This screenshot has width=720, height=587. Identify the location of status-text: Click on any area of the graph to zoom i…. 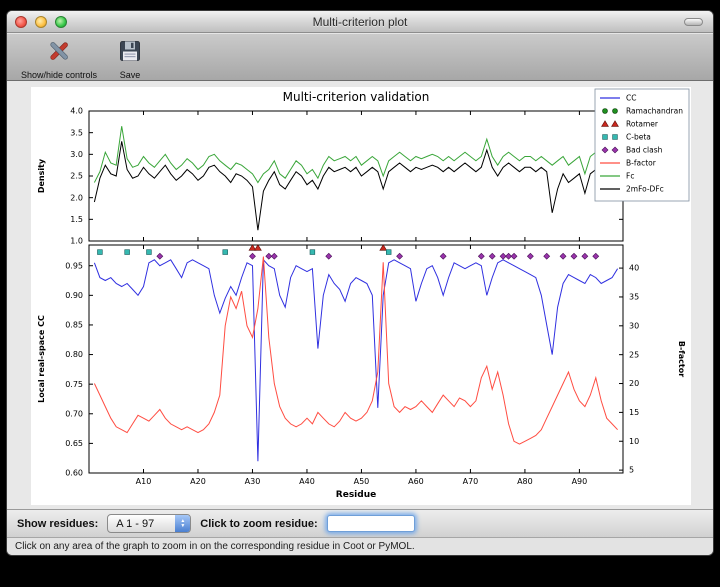
(215, 546).